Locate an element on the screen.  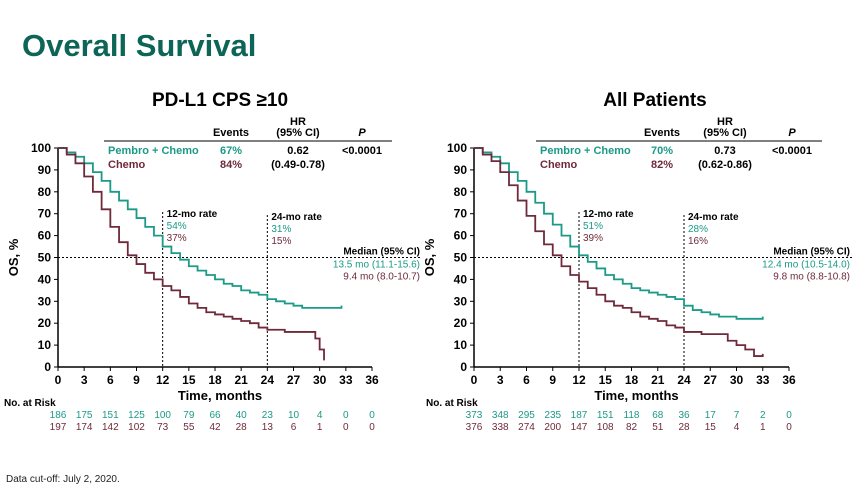
risk-chemo: 174 is located at coordinates (84, 427).